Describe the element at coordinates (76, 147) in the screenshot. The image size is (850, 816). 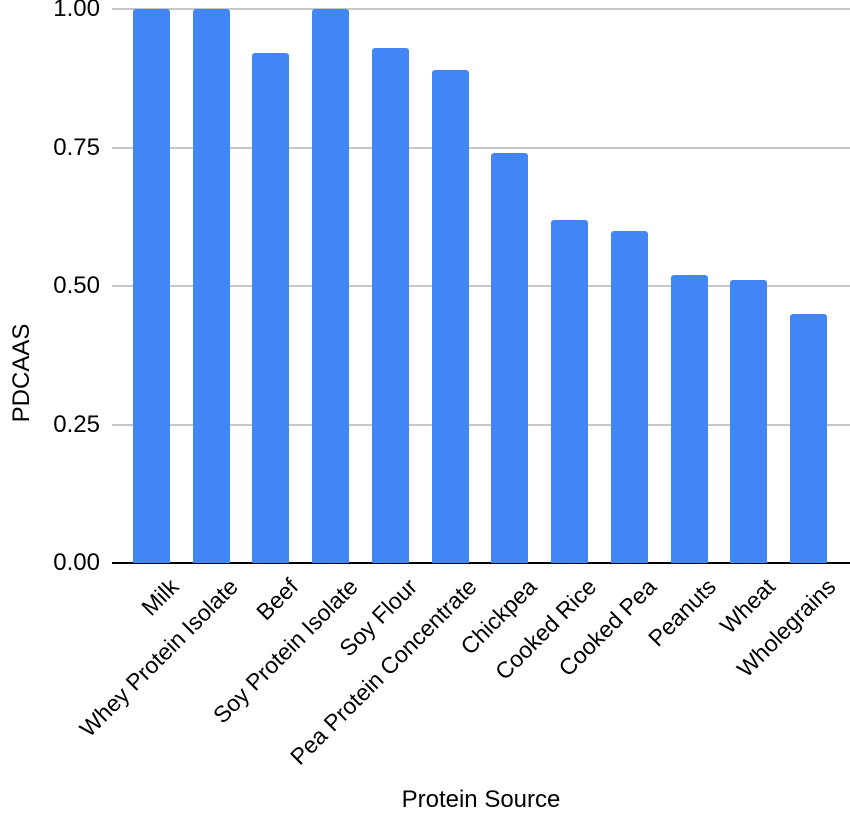
I see `y-tick-label: 0.75` at that location.